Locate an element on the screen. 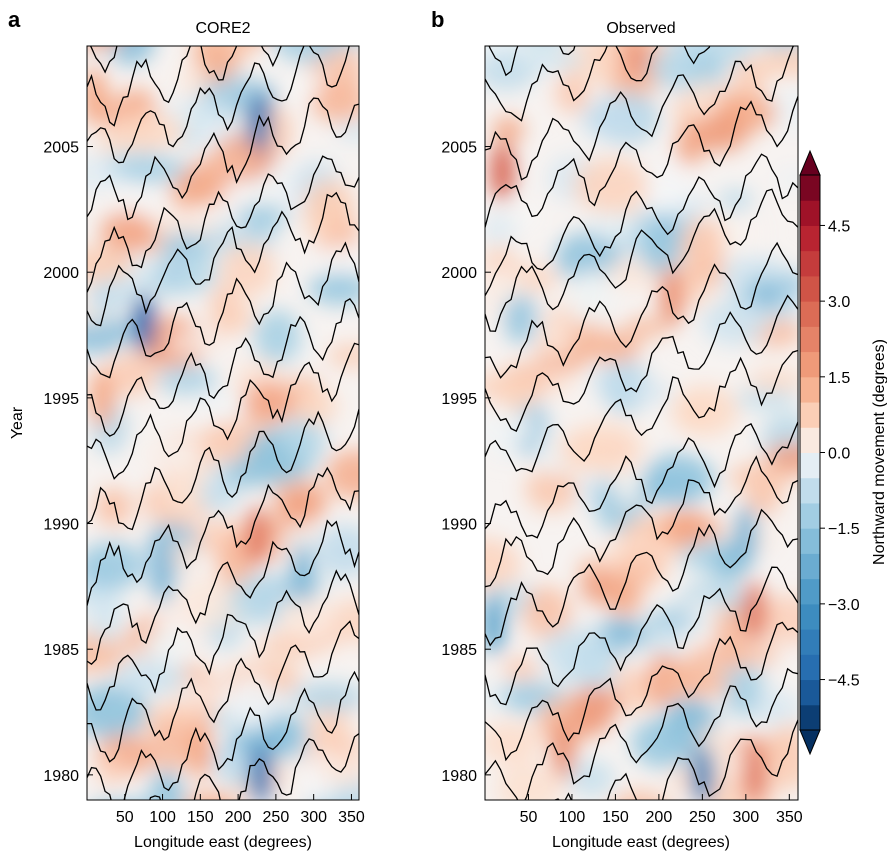  colorbar-ticks: 4.5 3.0 1.5 0.0 −1.5 −3.0 −4.5 is located at coordinates (840, 454).